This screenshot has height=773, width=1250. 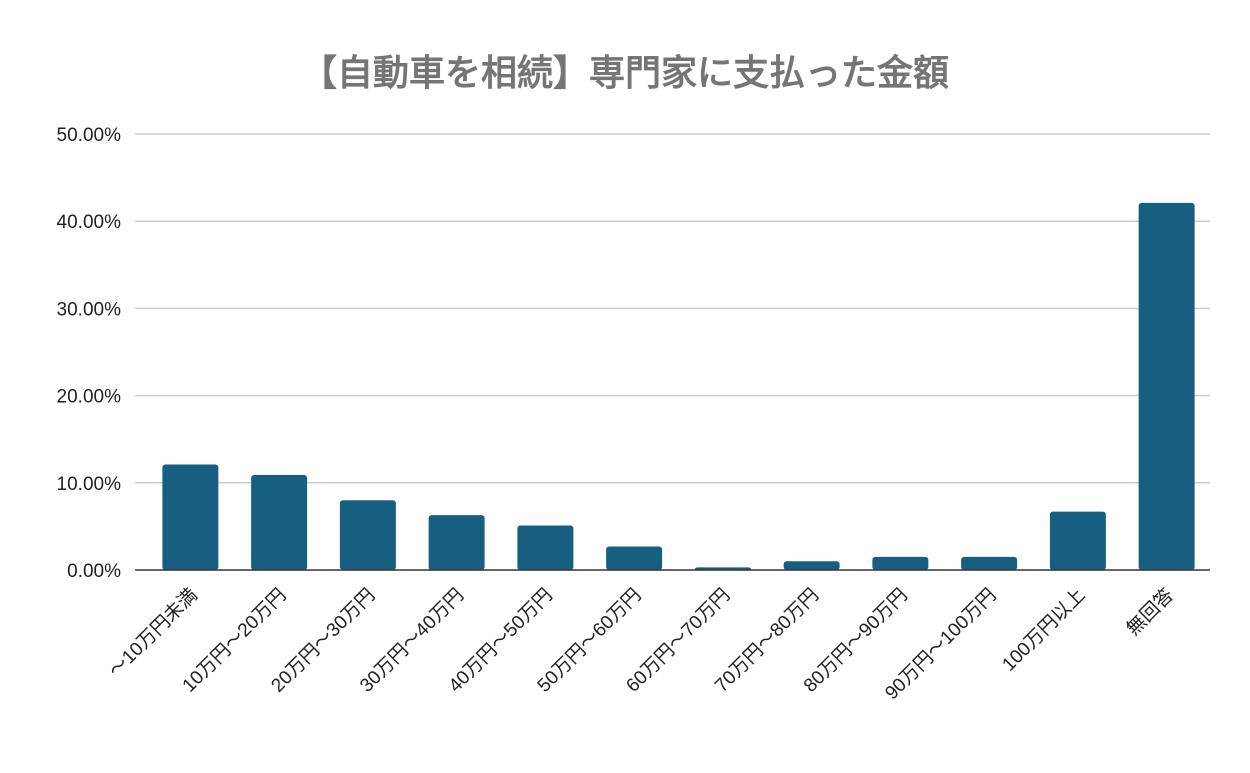 What do you see at coordinates (89, 135) in the screenshot?
I see `y-tick-label: 50.00%` at bounding box center [89, 135].